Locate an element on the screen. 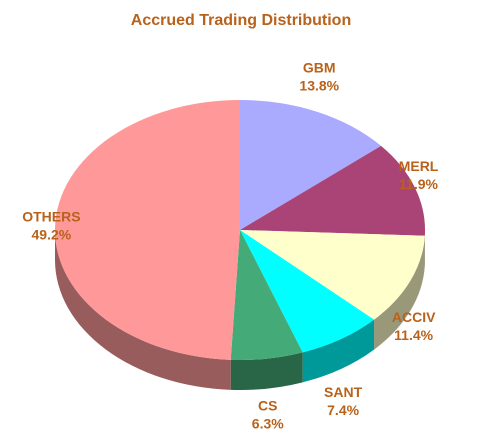  slice-value-label: 49.2% is located at coordinates (52, 234).